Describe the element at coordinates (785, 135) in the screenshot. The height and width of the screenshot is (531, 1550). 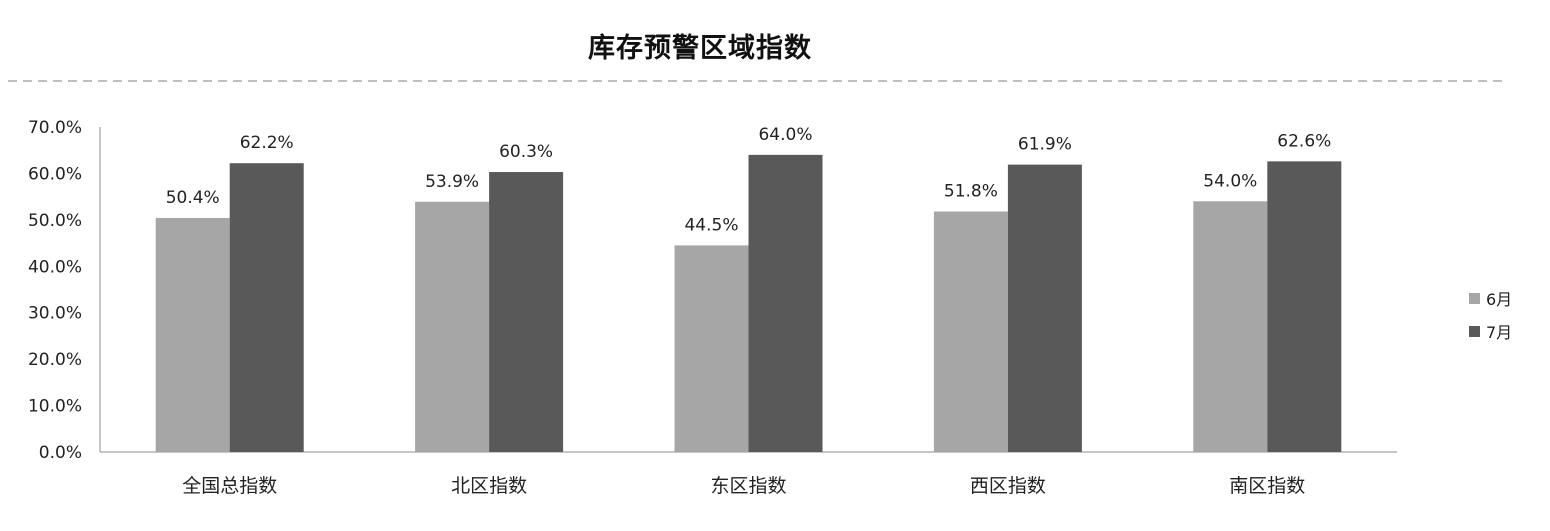
I see `data-label: 64.0%` at that location.